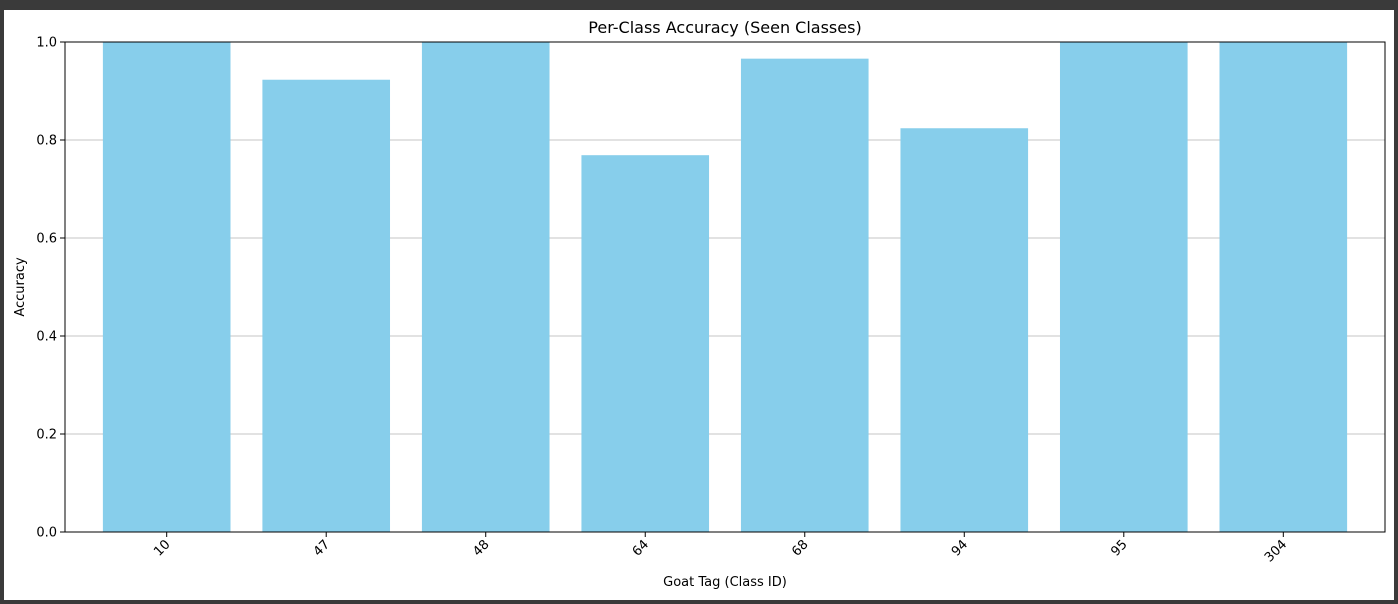  I want to click on y-tick-label: 0.2, so click(46, 435).